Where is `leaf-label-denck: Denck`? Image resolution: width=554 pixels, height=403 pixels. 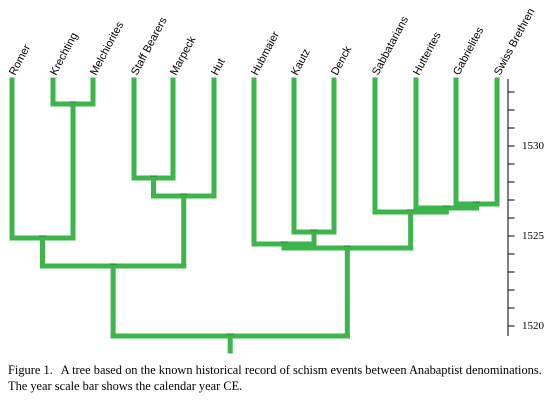 leaf-label-denck: Denck is located at coordinates (341, 61).